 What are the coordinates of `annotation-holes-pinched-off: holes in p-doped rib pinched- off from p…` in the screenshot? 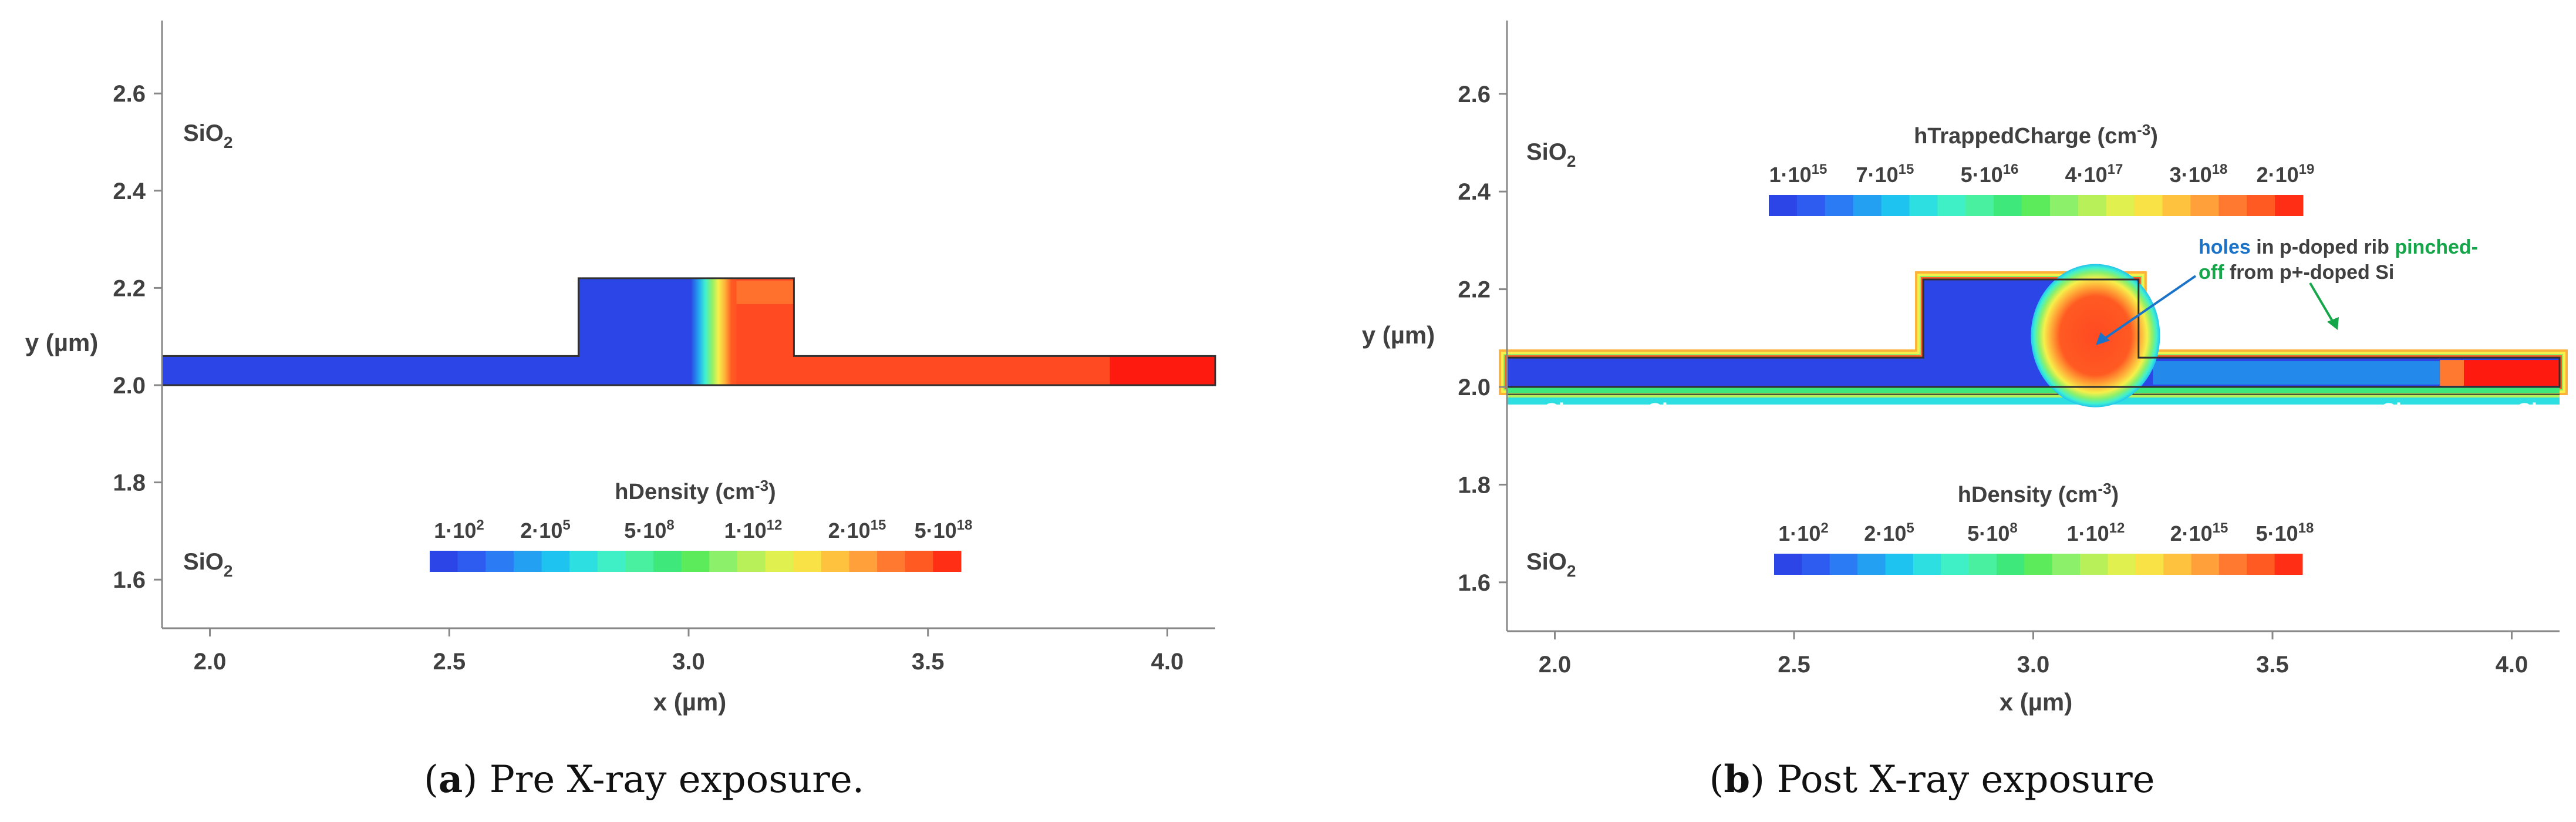 It's located at (2287, 290).